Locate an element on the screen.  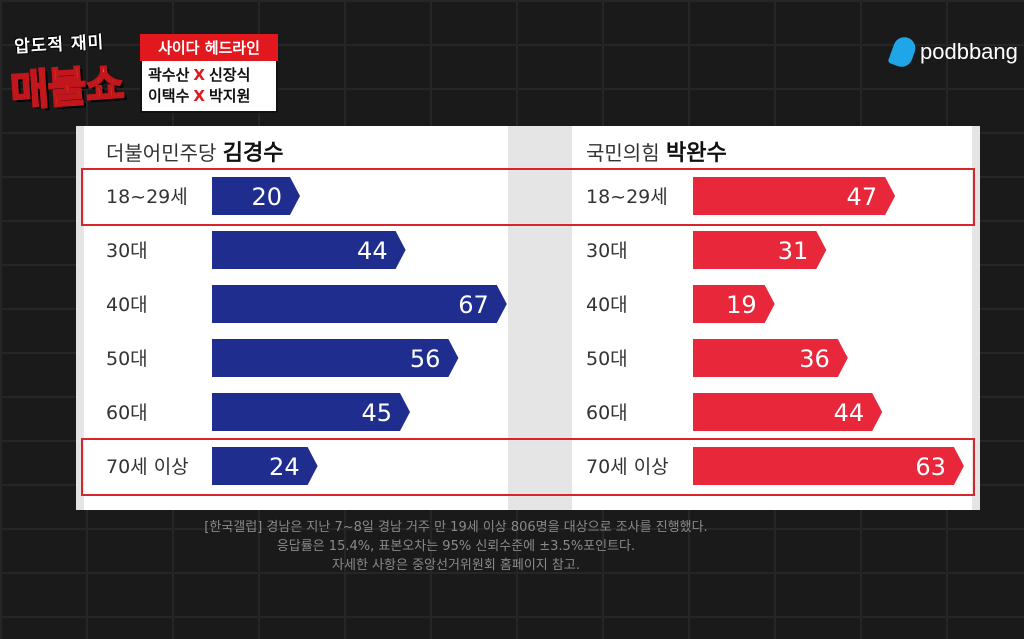
headline-name: 박지원 is located at coordinates (229, 96).